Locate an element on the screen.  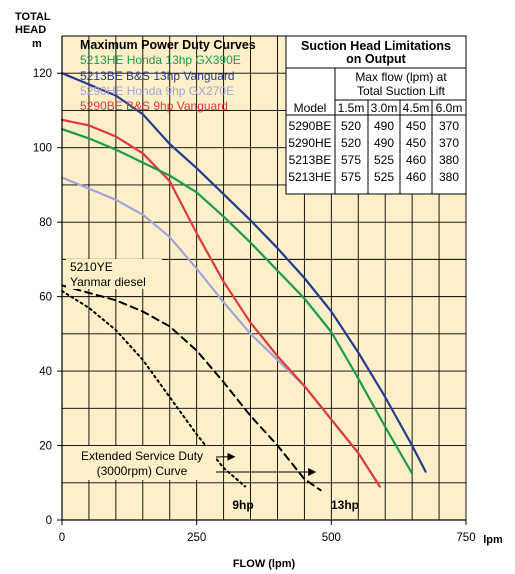
table-cell-model: 5213HE is located at coordinates (309, 177).